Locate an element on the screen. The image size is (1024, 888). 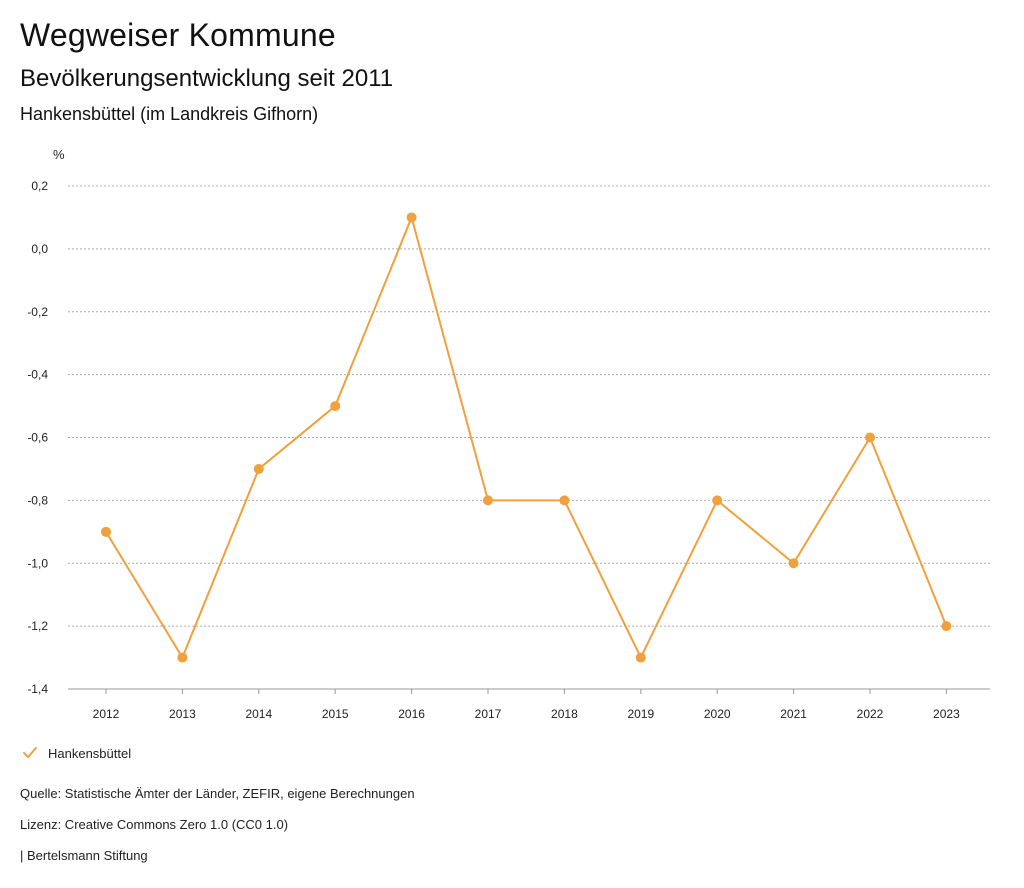
y-tick-label: -1,0 is located at coordinates (37, 563).